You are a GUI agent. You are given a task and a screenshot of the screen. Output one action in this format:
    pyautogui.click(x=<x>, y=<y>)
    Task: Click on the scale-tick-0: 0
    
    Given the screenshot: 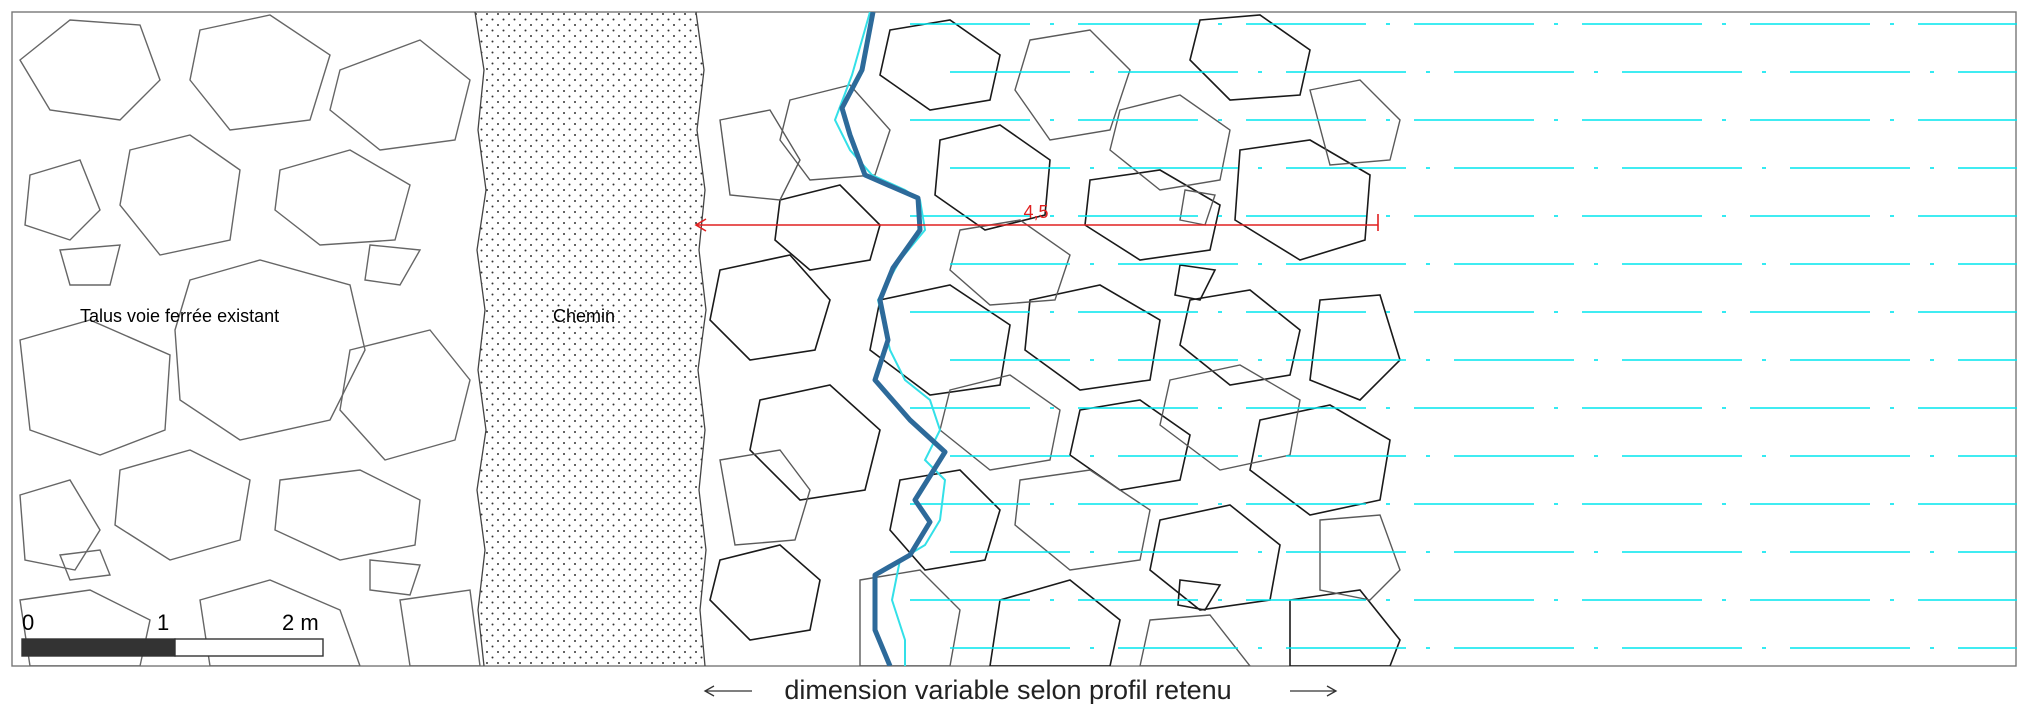 What is the action you would take?
    pyautogui.click(x=28, y=622)
    